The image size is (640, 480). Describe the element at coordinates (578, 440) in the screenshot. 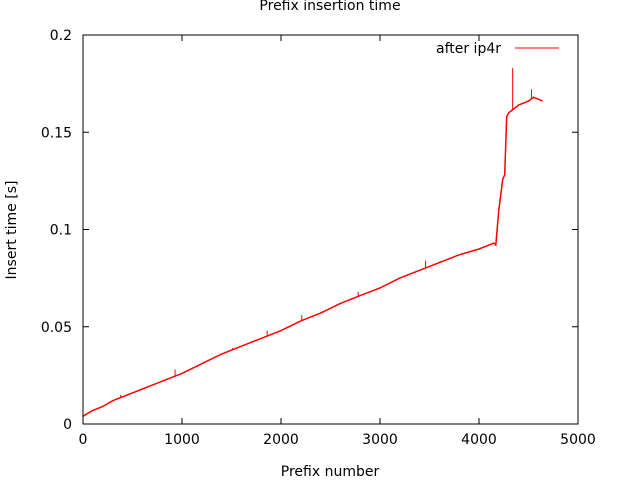

I see `x-tick-label: 5000` at that location.